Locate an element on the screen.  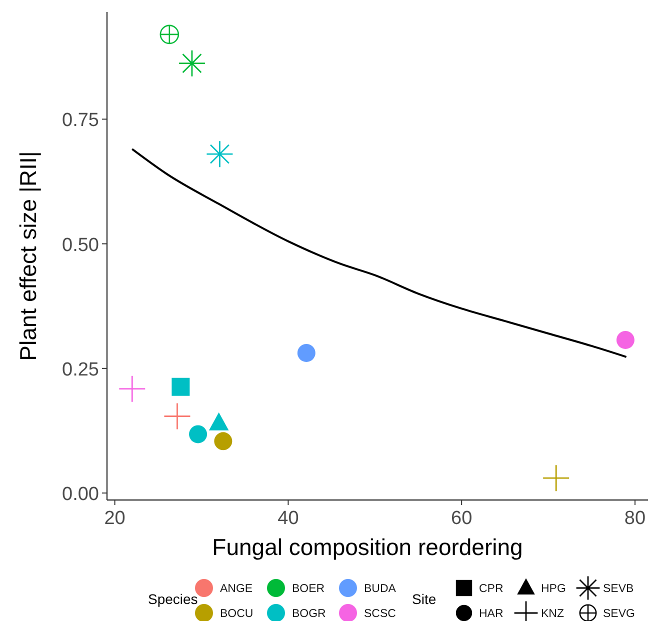
y-tick-label: 0.75 is located at coordinates (80, 121).